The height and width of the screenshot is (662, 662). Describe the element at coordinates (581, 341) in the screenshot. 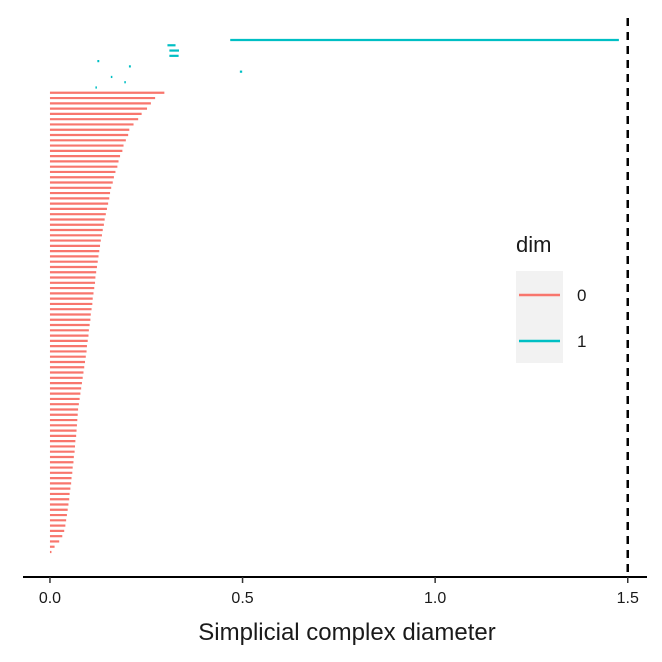

I see `legend-label-1: 1` at that location.